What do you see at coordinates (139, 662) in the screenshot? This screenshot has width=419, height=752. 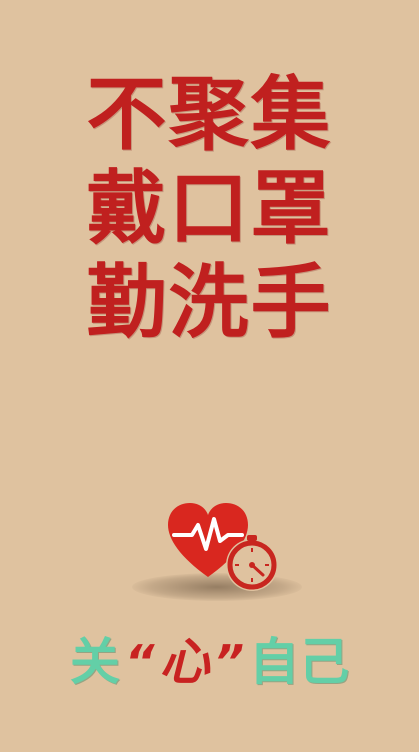 I see `slogan-open-quote: “` at bounding box center [139, 662].